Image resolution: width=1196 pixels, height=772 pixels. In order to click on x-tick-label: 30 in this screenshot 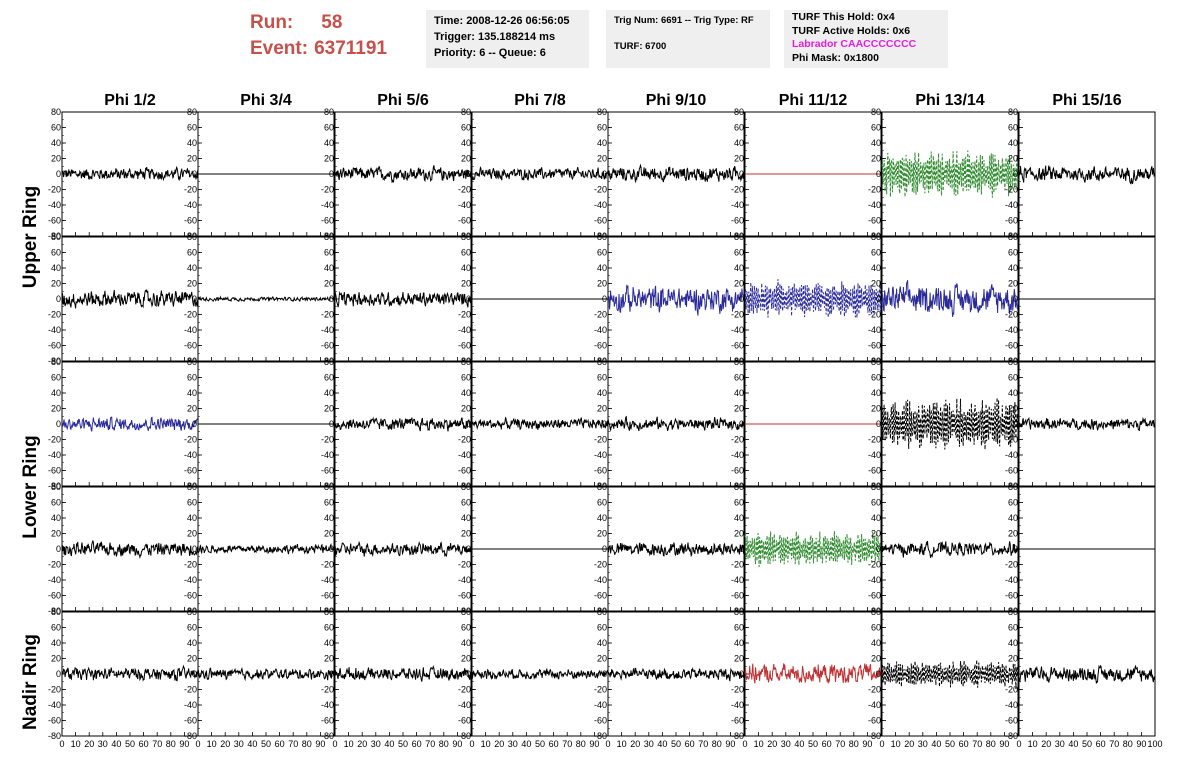, I will do `click(376, 744)`.